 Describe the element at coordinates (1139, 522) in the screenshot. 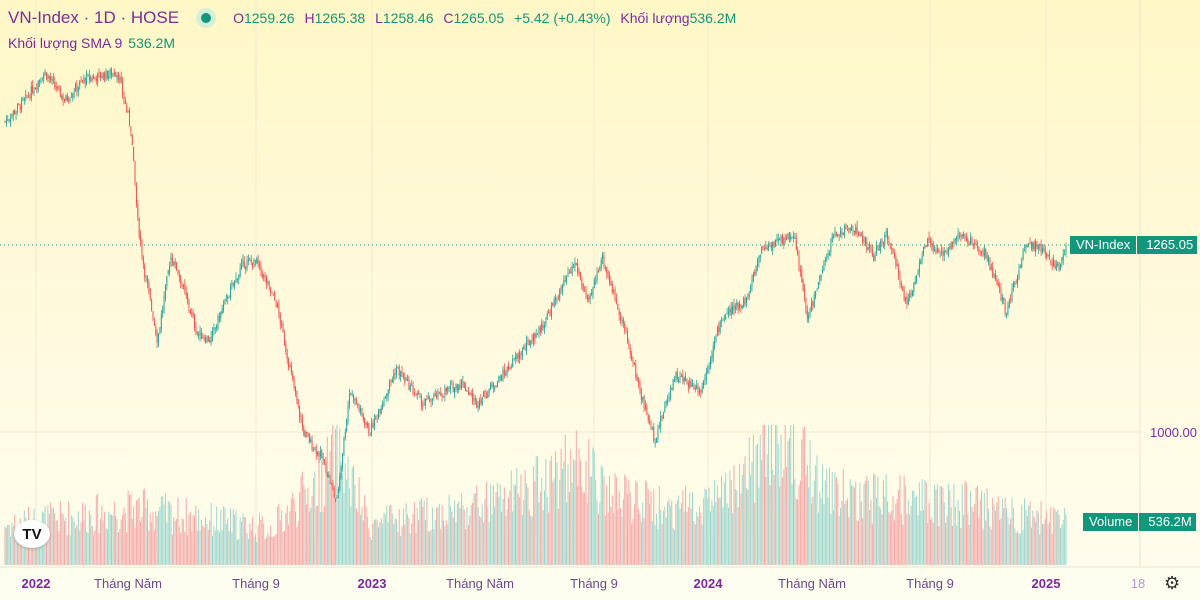

I see `volume-tag: Volume 536.2M` at that location.